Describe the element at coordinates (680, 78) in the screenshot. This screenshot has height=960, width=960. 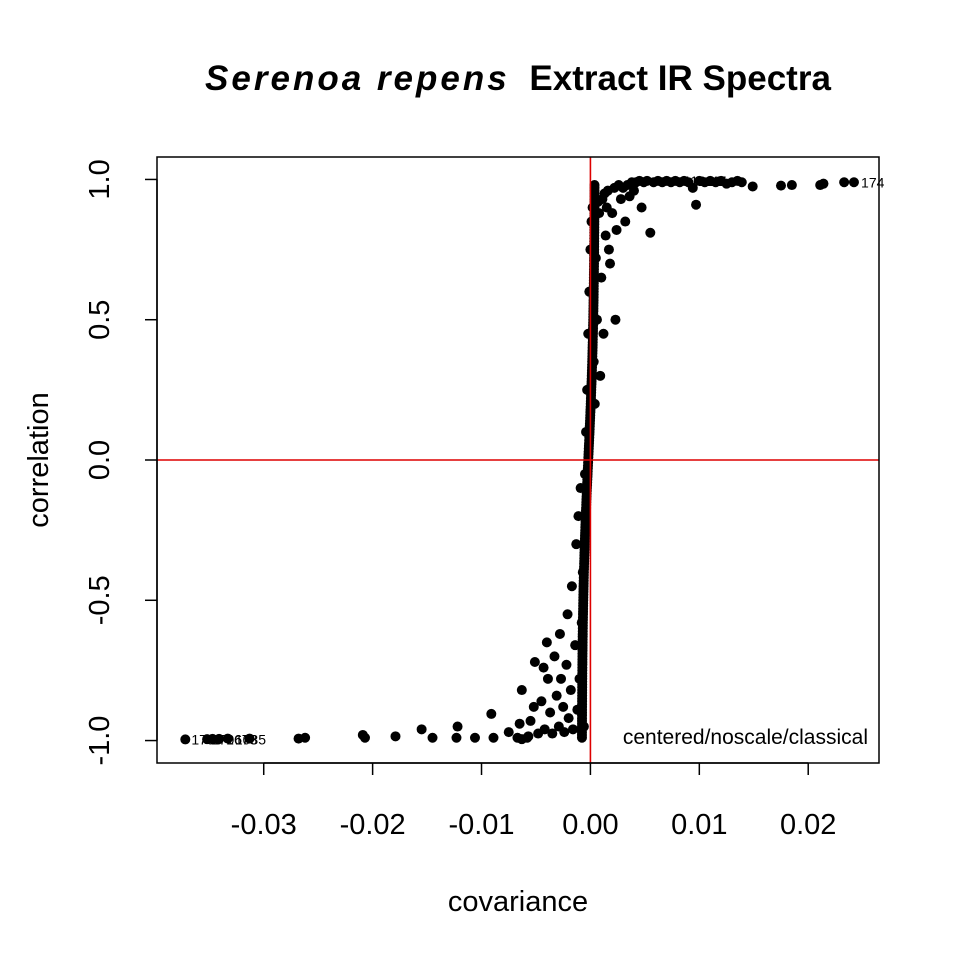
I see `chart-title-rest: Extract IR Spectra` at that location.